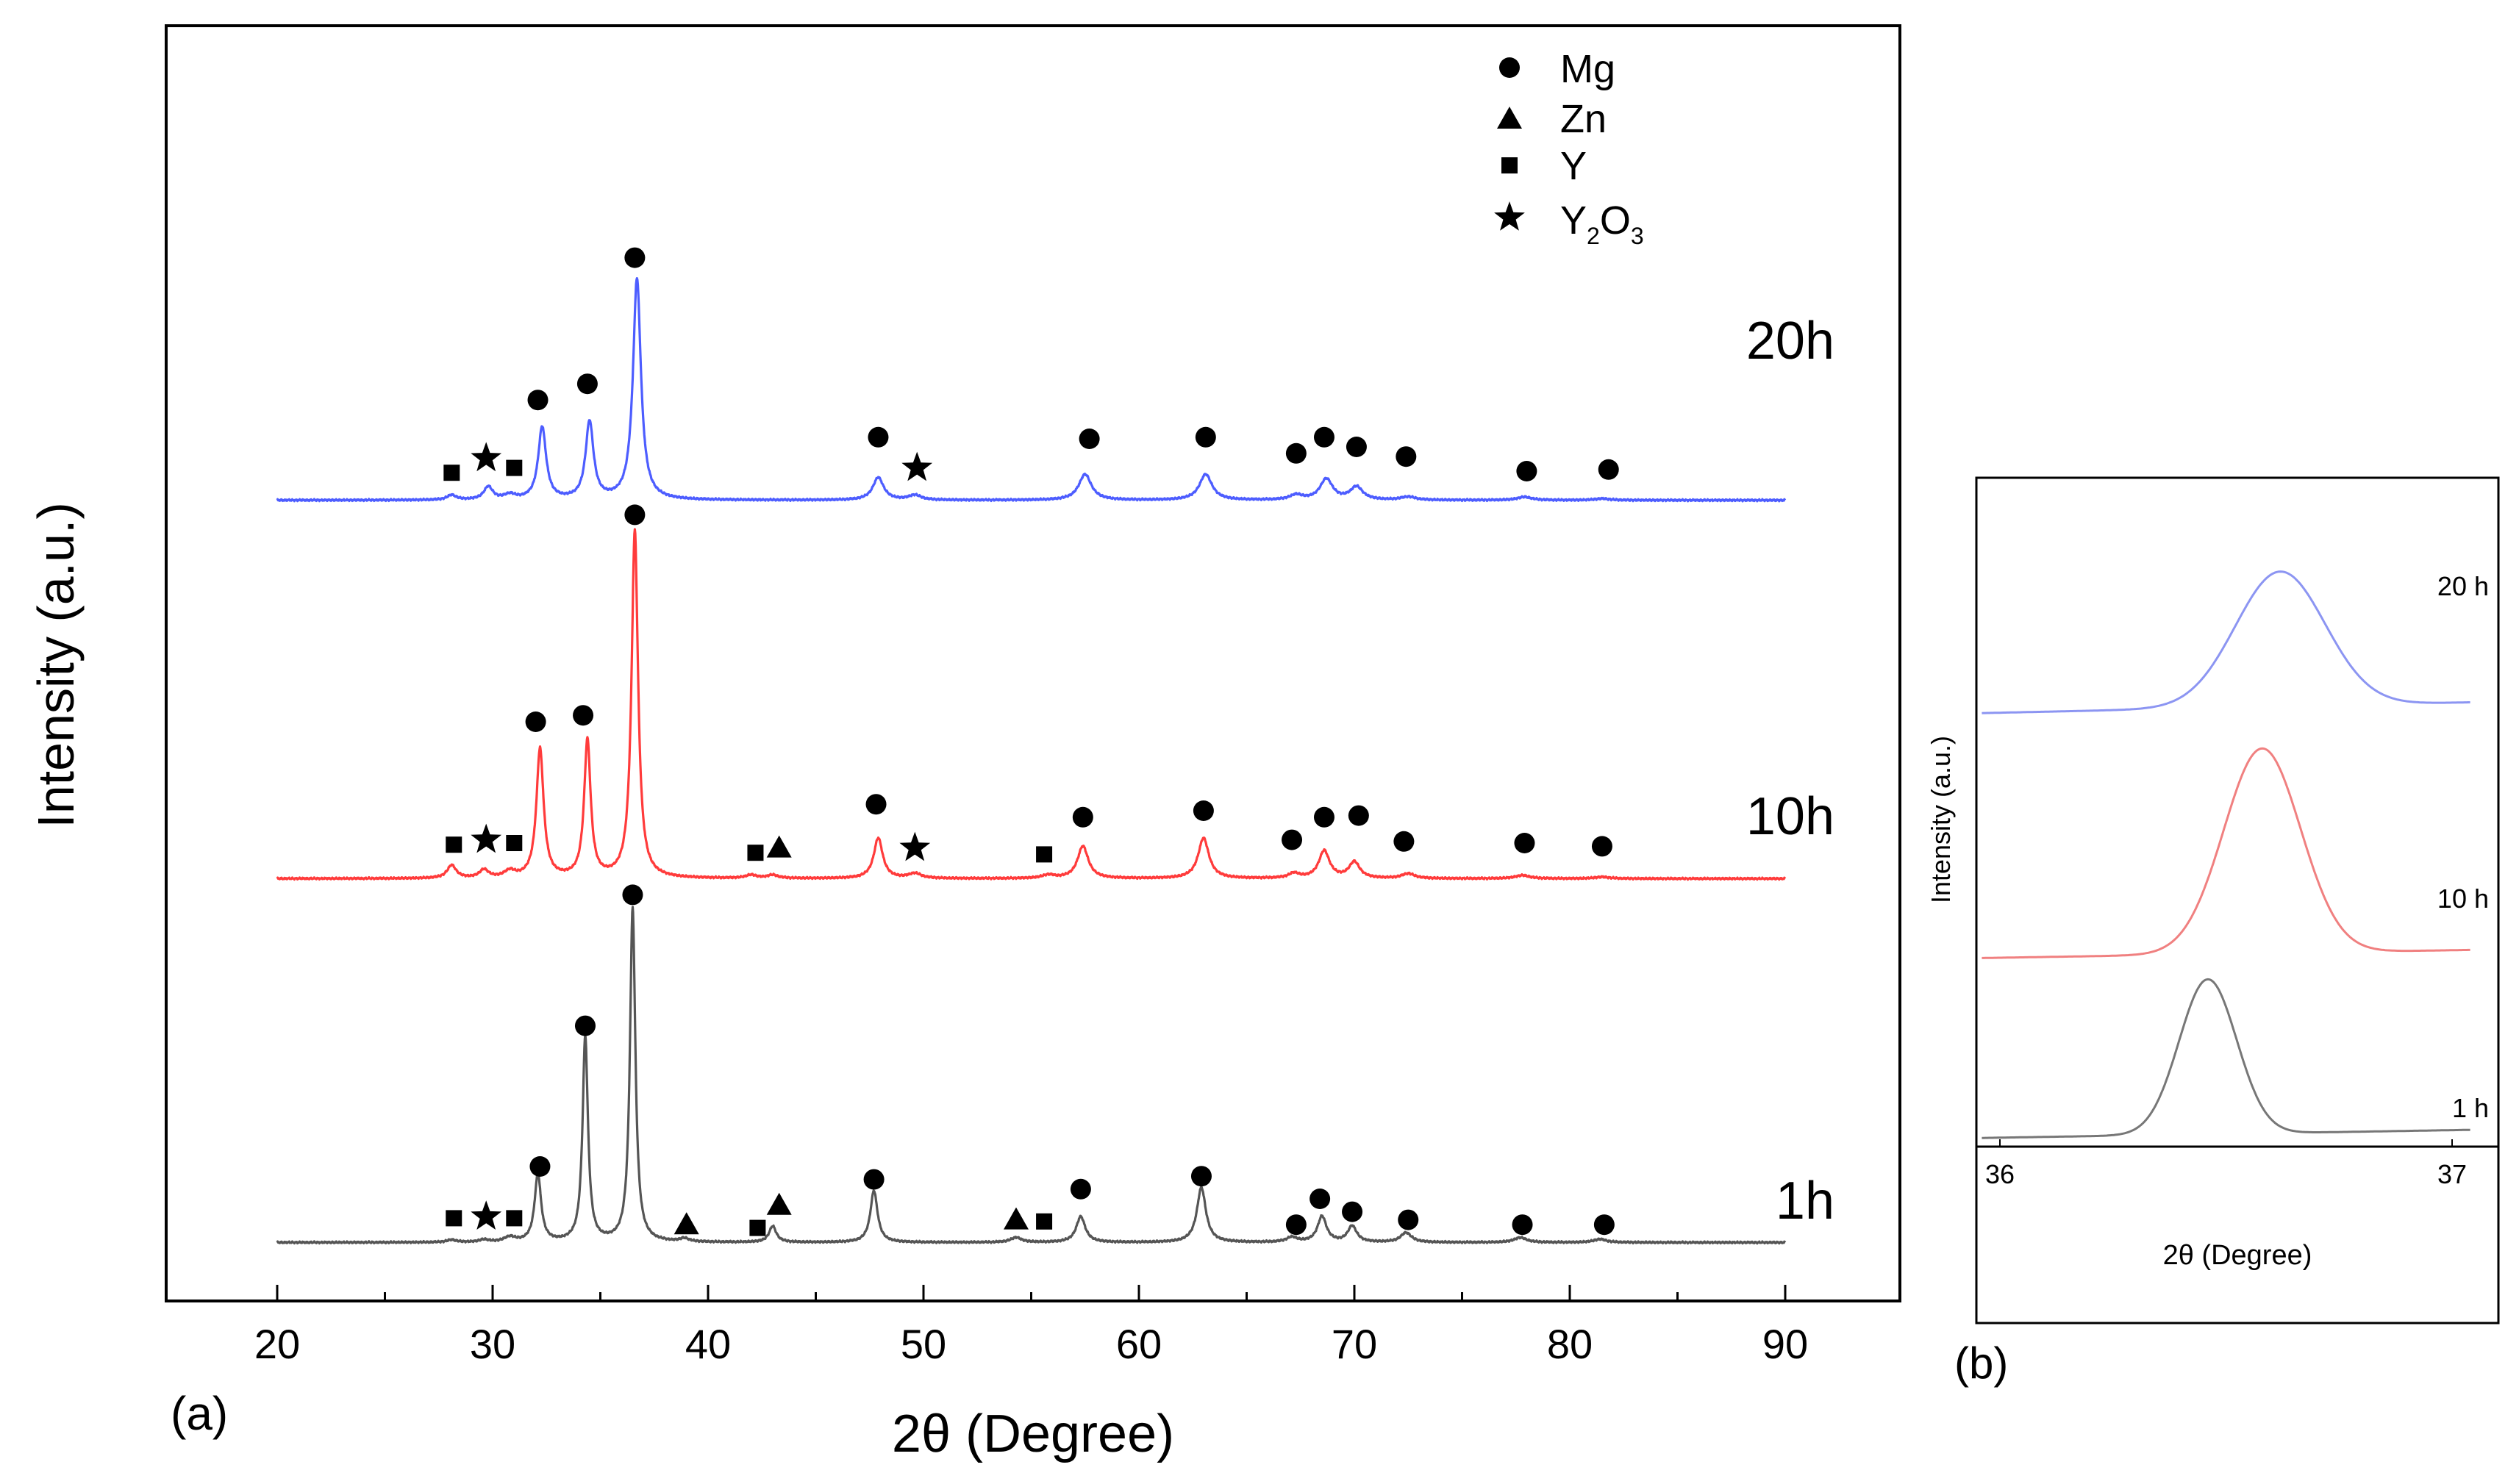 This screenshot has height=1484, width=2519. Describe the element at coordinates (1981, 1363) in the screenshot. I see `panel-b-label: (b)` at that location.